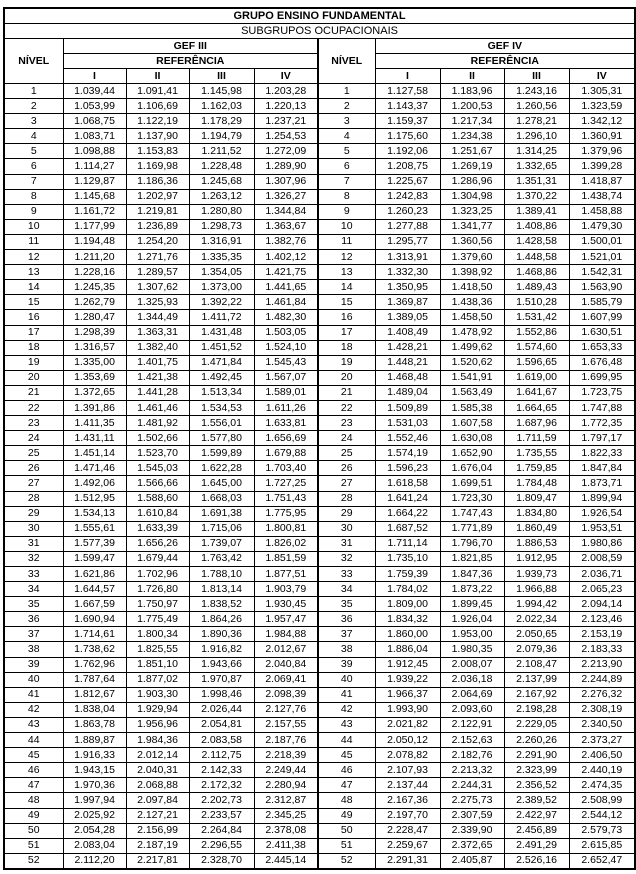 The height and width of the screenshot is (874, 636). I want to click on gef-iii-value-cell: 1.611,26, so click(286, 408).